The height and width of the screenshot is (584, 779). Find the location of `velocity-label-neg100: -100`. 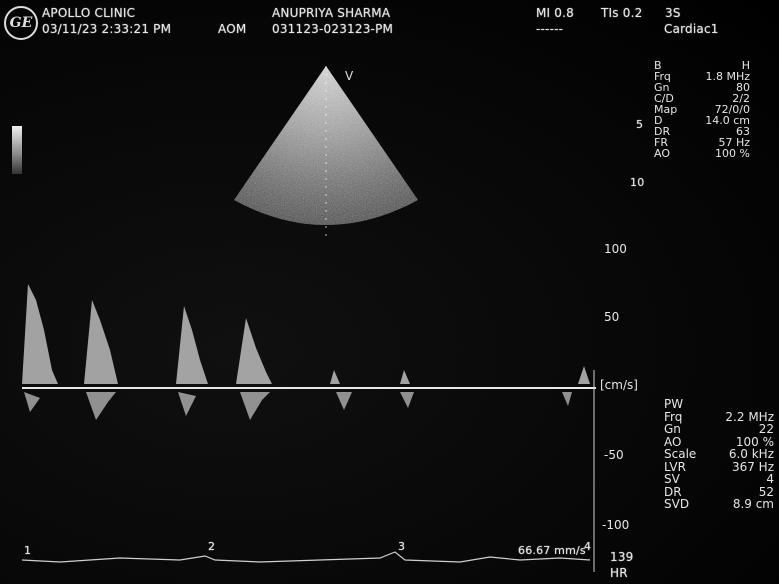

velocity-label-neg100: -100 is located at coordinates (616, 525).